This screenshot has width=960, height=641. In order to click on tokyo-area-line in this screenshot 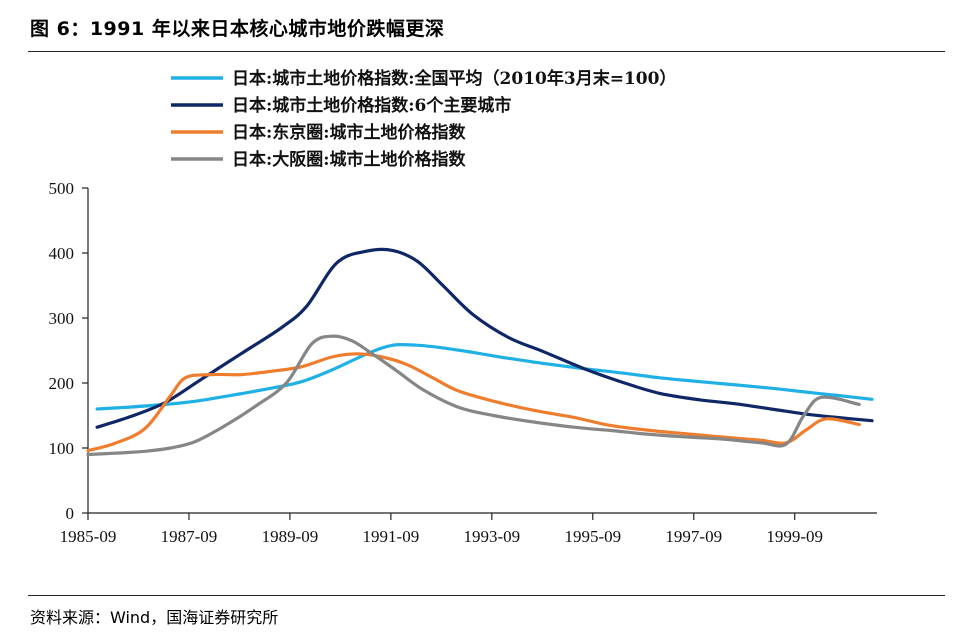, I will do `click(473, 402)`.